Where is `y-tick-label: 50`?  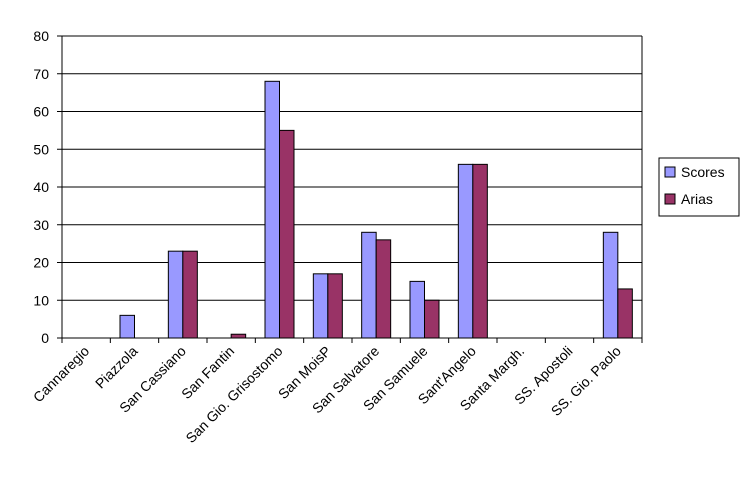
y-tick-label: 50 is located at coordinates (41, 149).